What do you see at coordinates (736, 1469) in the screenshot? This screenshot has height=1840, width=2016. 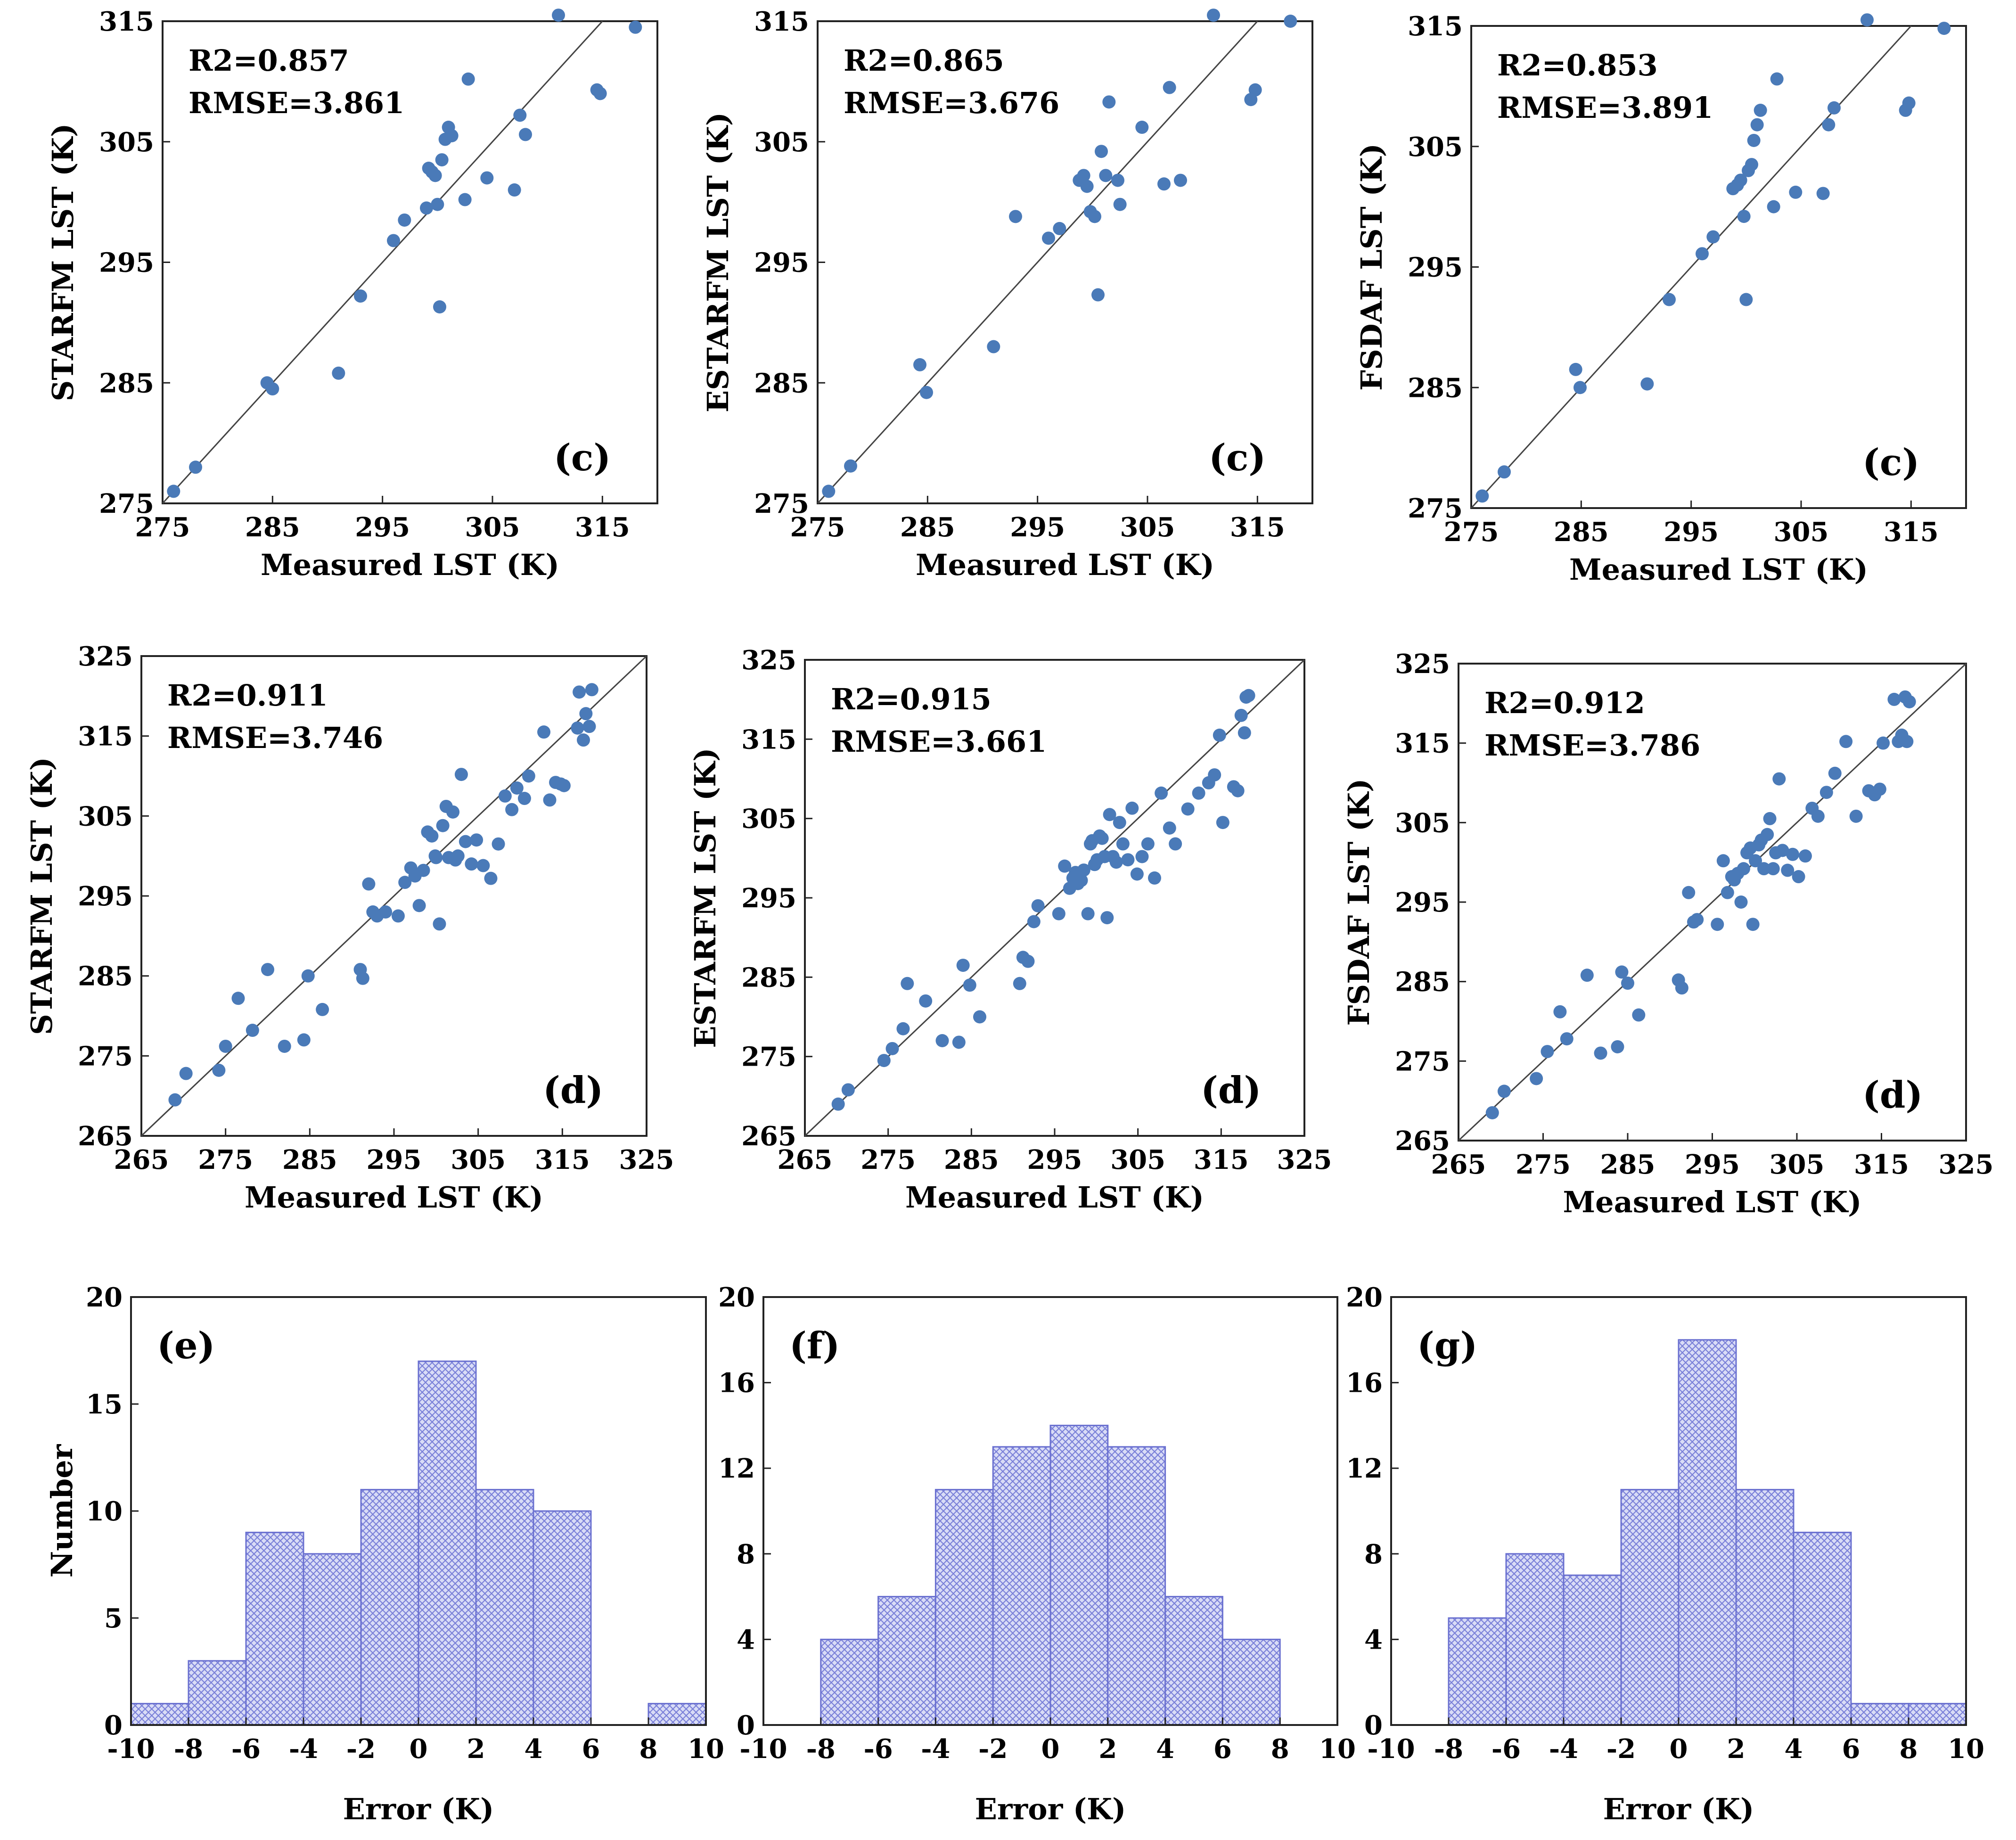 I see `y-tick-label: 12` at bounding box center [736, 1469].